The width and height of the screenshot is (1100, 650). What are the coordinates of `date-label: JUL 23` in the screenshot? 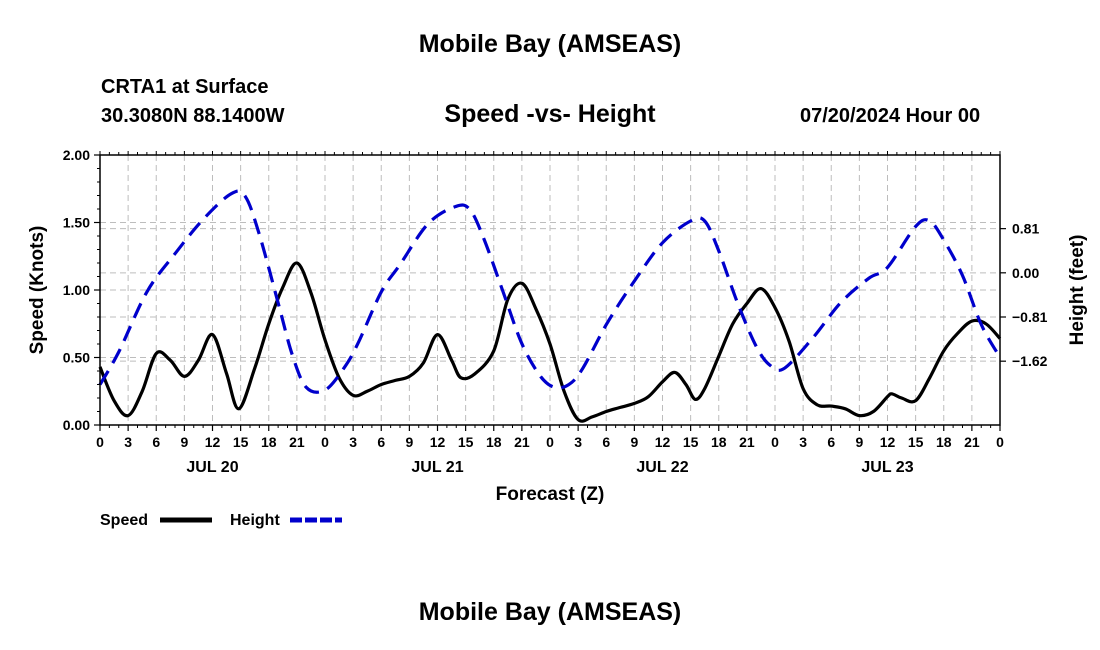 It's located at (887, 467).